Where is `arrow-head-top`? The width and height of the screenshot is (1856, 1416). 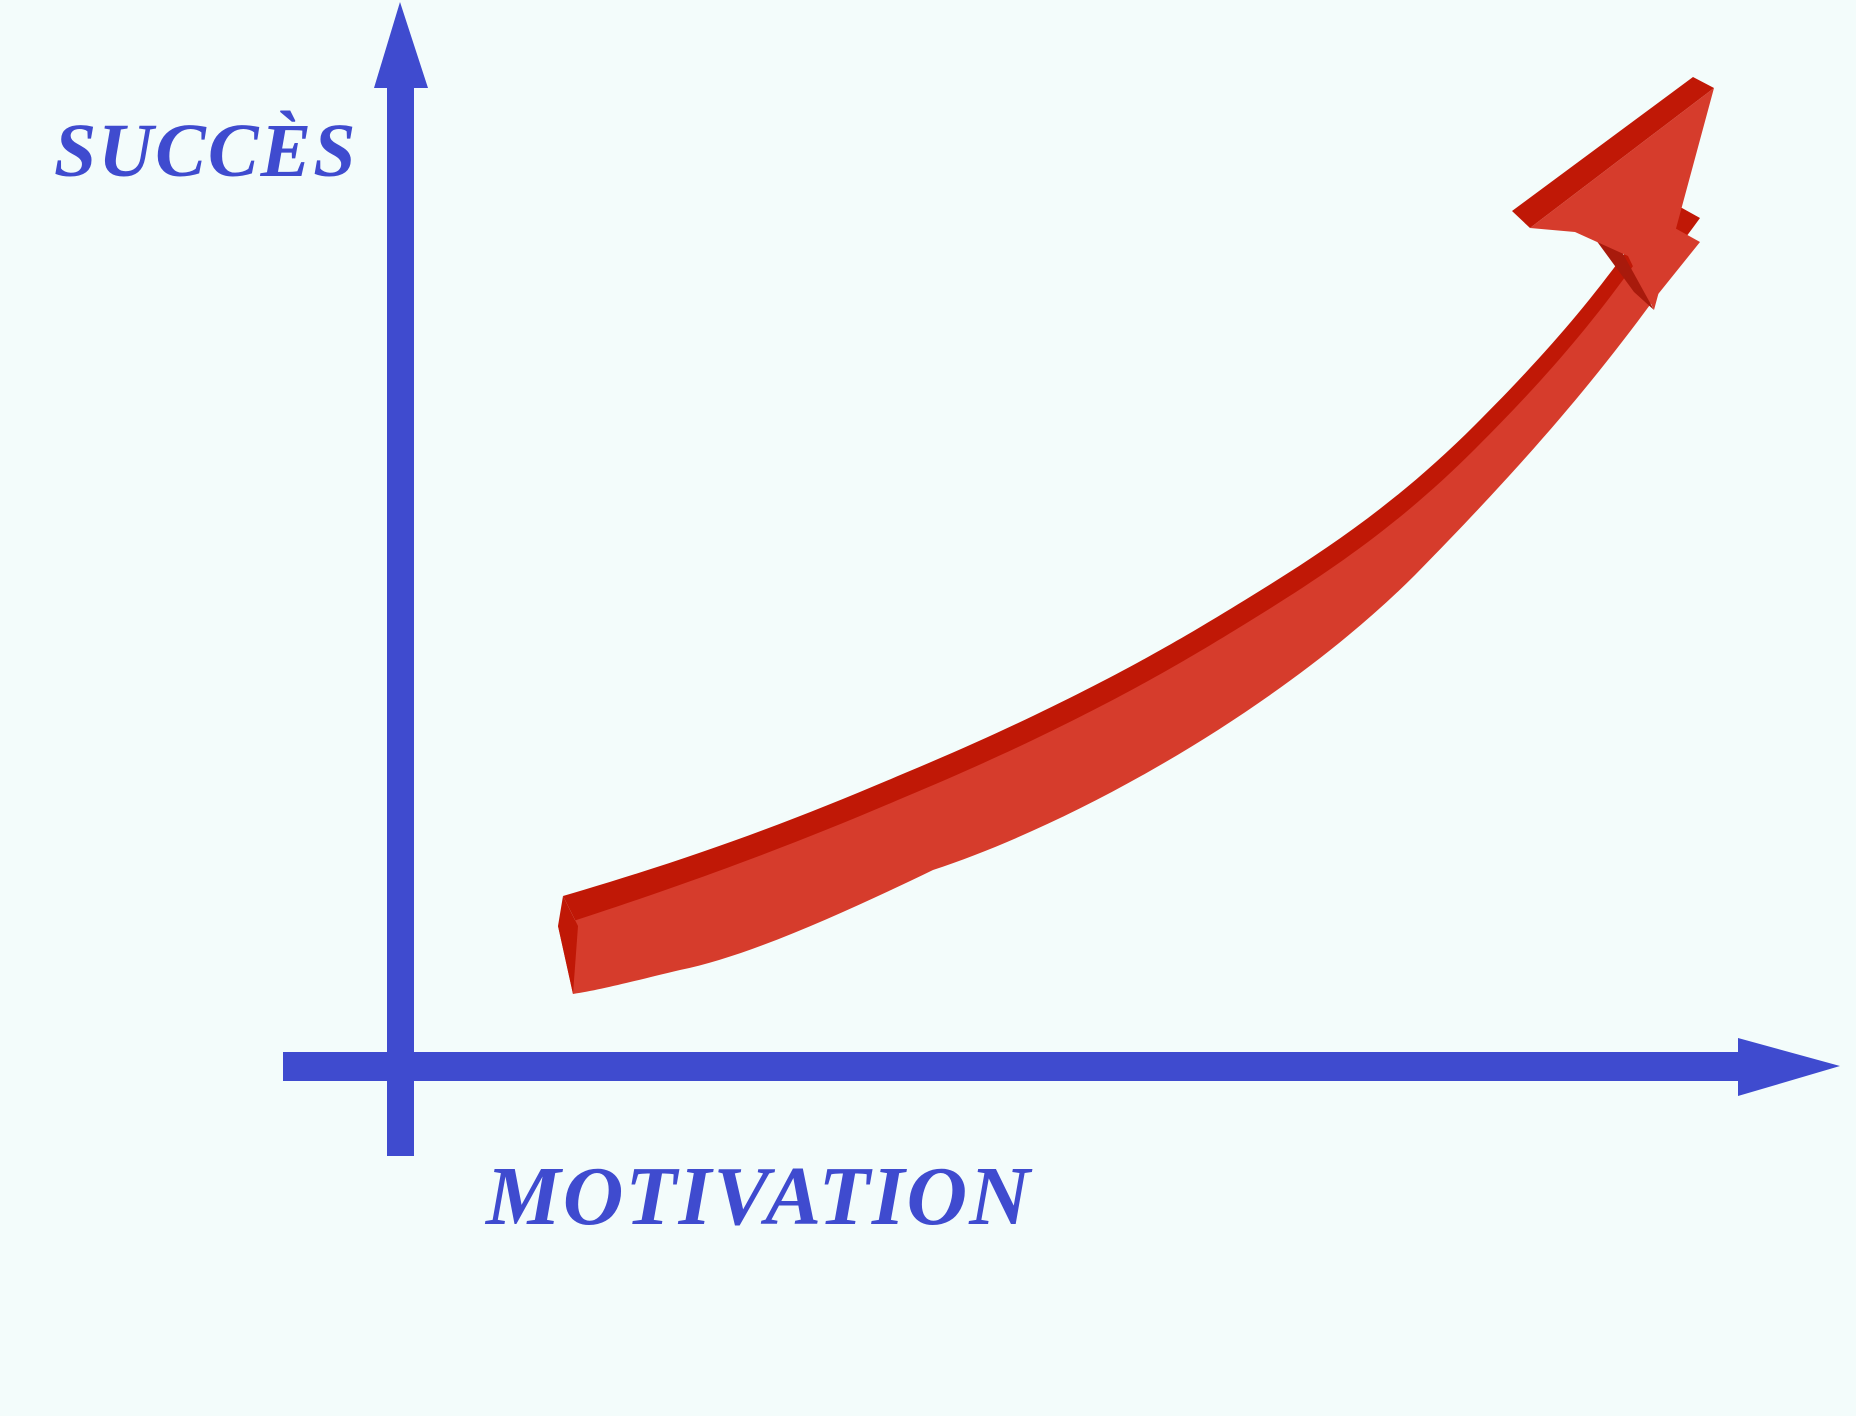
arrow-head-top is located at coordinates (1613, 152).